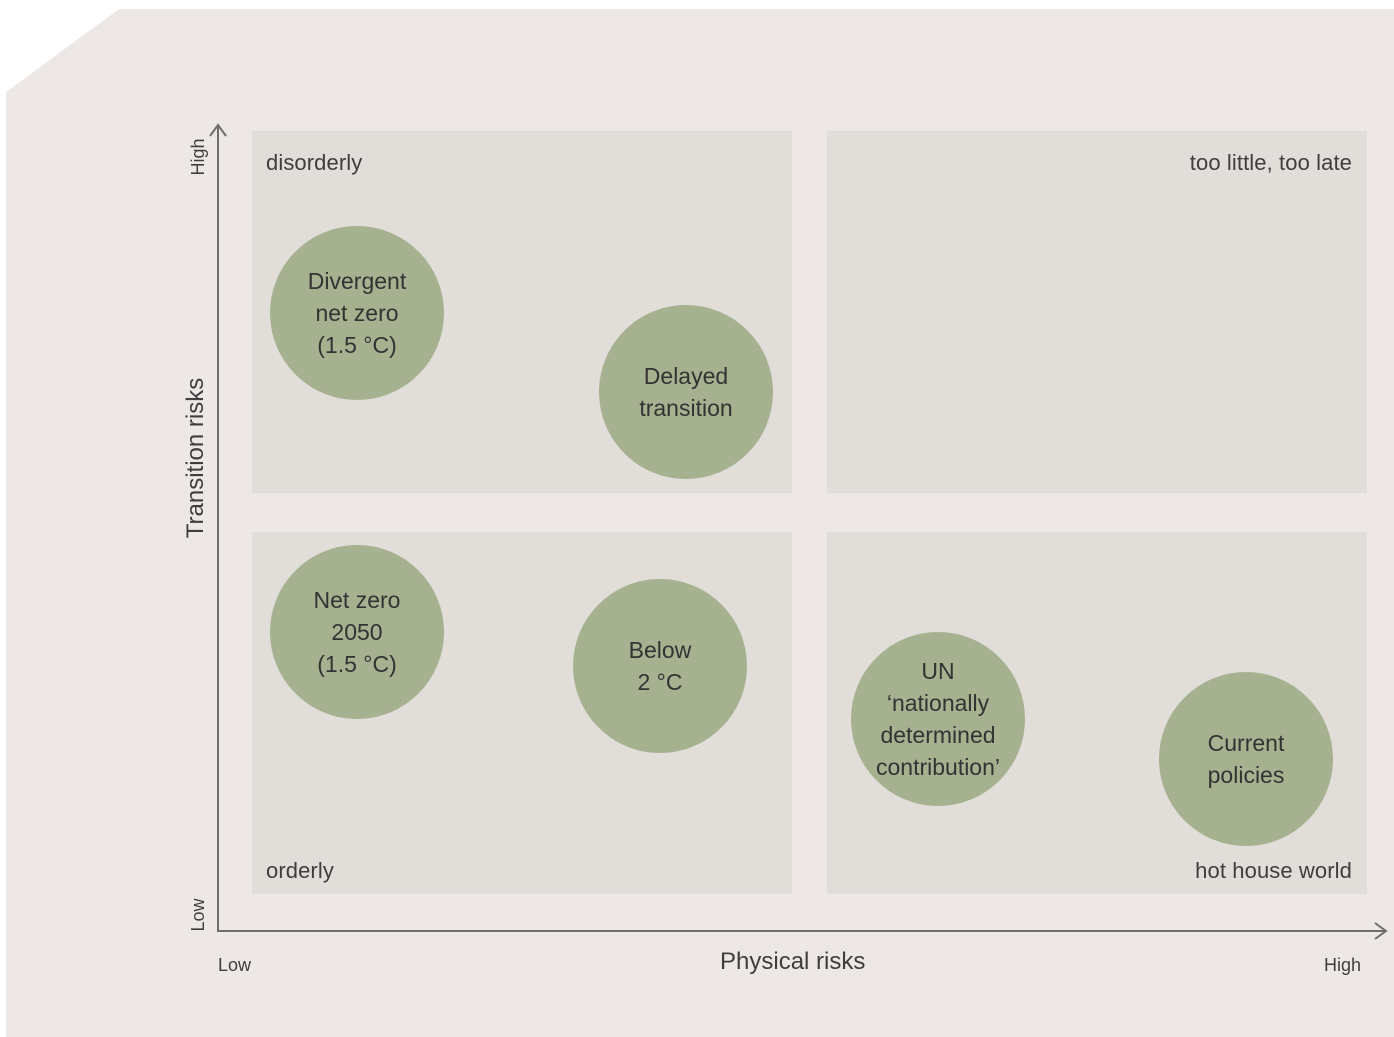 The image size is (1394, 1037). What do you see at coordinates (300, 870) in the screenshot?
I see `quadrant-label-orderly: orderly` at bounding box center [300, 870].